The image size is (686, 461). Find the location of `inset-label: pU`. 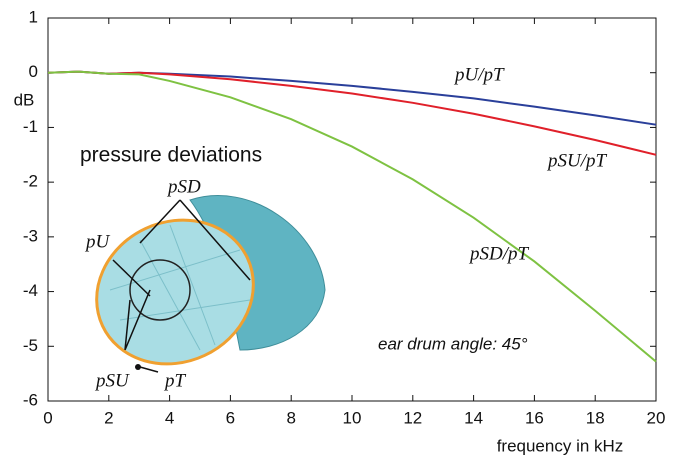

inset-label: pU is located at coordinates (97, 241).